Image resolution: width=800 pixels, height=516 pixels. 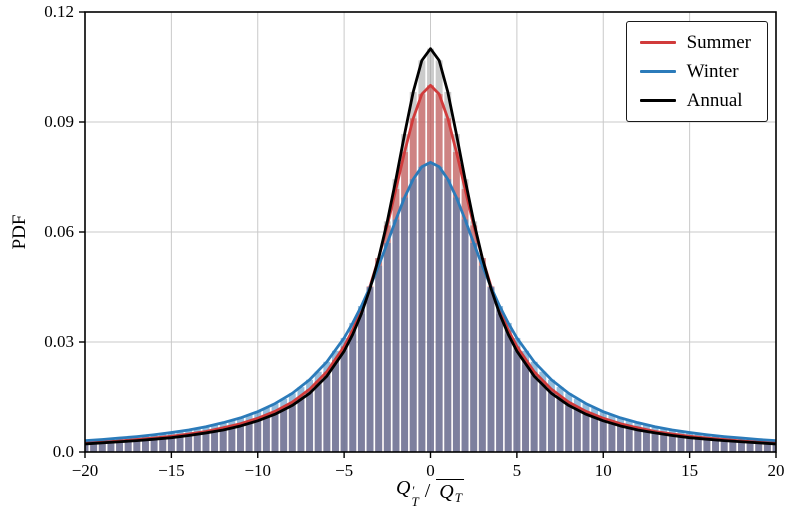 I want to click on legend-label-summer: Summer, so click(x=718, y=42).